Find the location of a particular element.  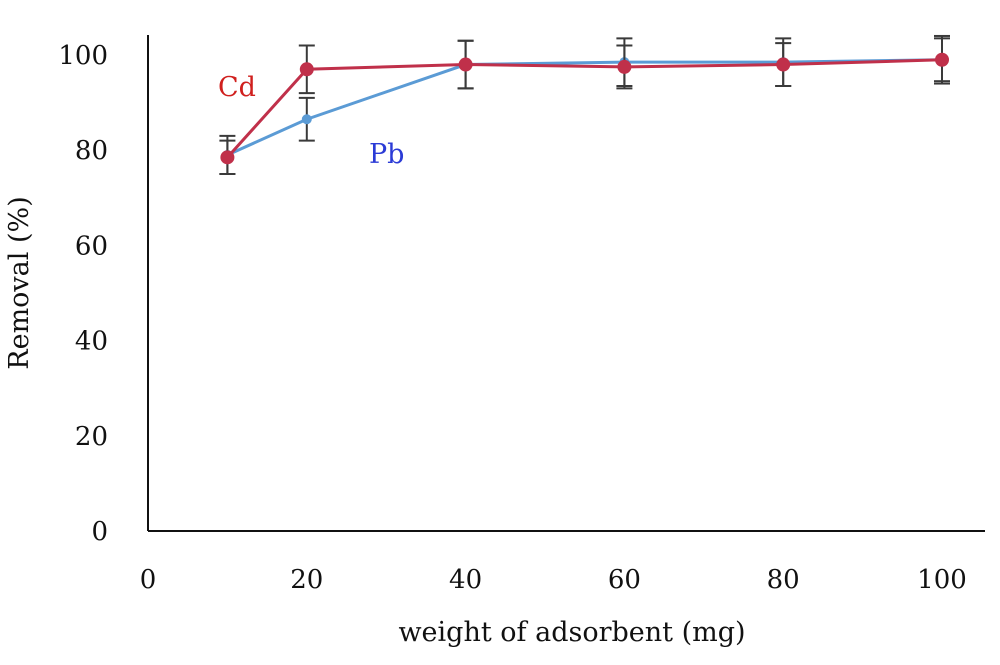

data-point-pb is located at coordinates (306, 119).